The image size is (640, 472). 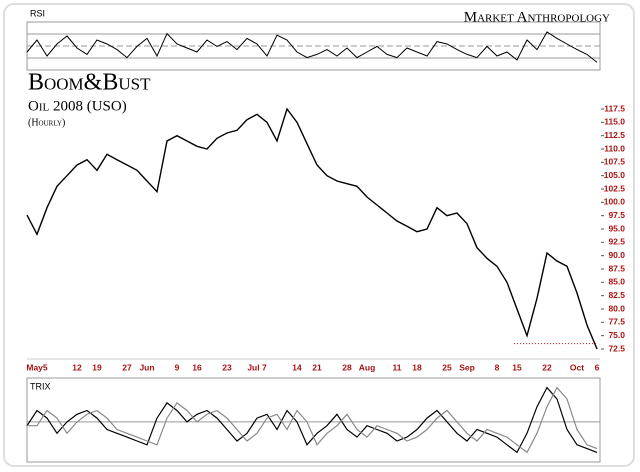 I want to click on y-tick-label: 92.5, so click(x=616, y=242).